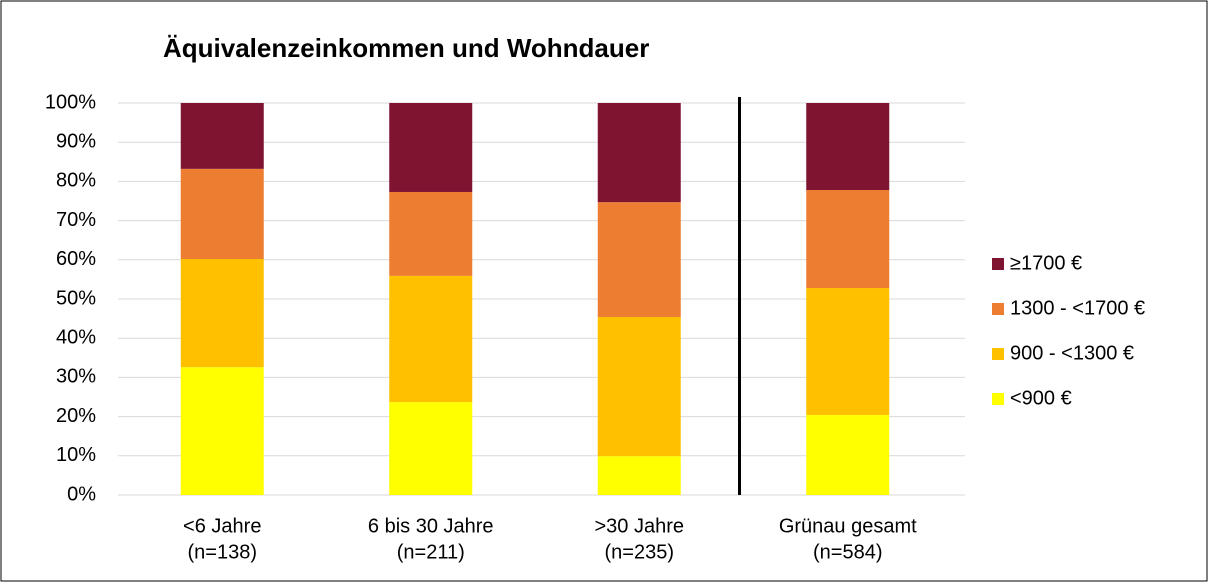  What do you see at coordinates (431, 552) in the screenshot?
I see `x-tick-label: (n=211)` at bounding box center [431, 552].